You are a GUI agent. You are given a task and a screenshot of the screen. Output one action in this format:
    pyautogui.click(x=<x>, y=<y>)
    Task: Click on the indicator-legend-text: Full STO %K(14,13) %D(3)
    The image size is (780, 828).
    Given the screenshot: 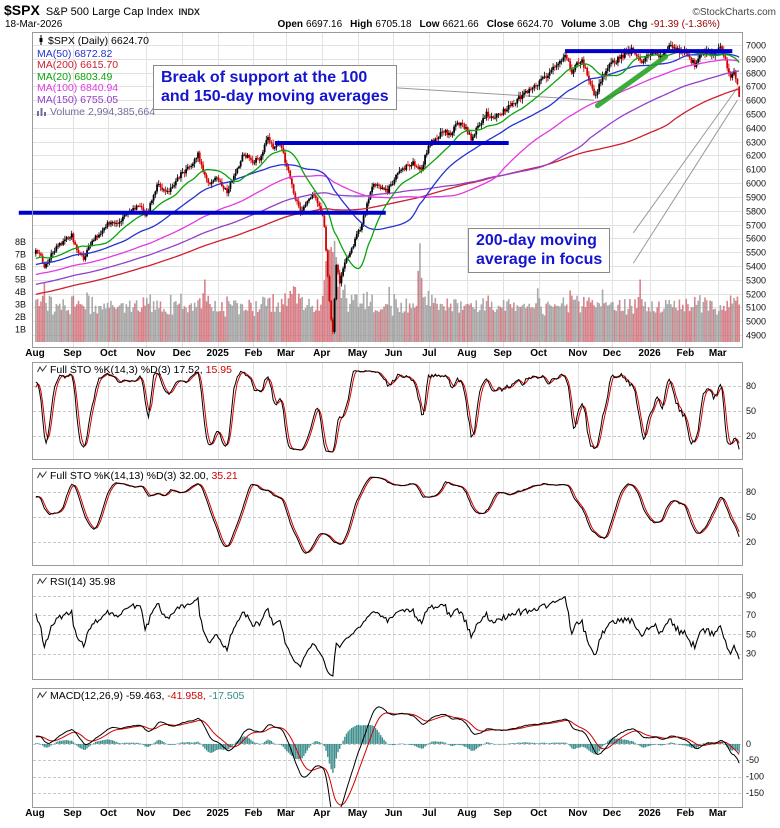 What is the action you would take?
    pyautogui.click(x=115, y=476)
    